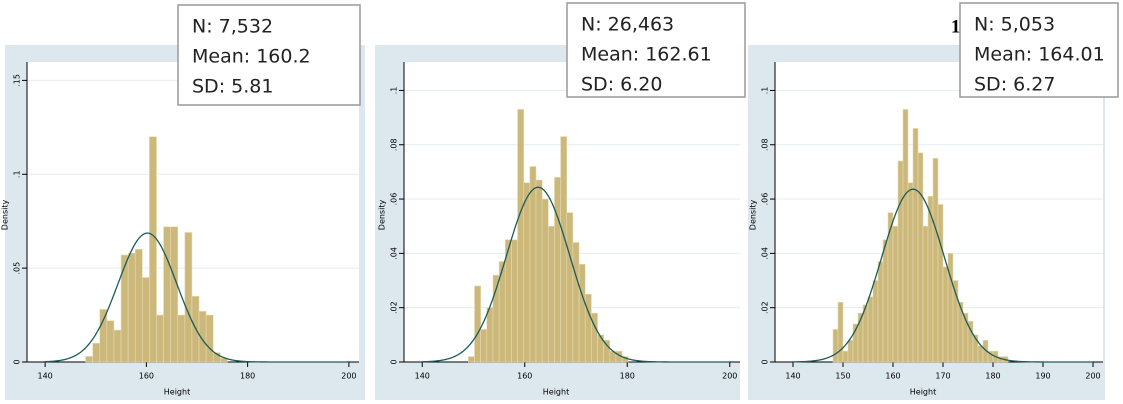 Image resolution: width=1123 pixels, height=404 pixels. What do you see at coordinates (1014, 25) in the screenshot?
I see `annotation-text: N: 5,053` at bounding box center [1014, 25].